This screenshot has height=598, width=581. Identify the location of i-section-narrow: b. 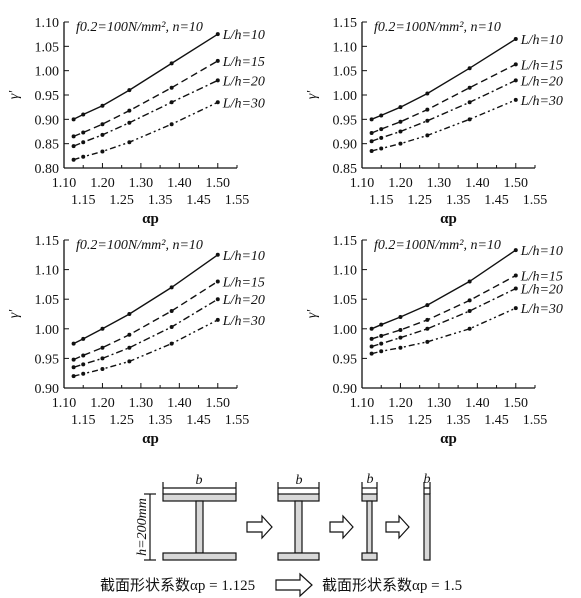
(369, 516).